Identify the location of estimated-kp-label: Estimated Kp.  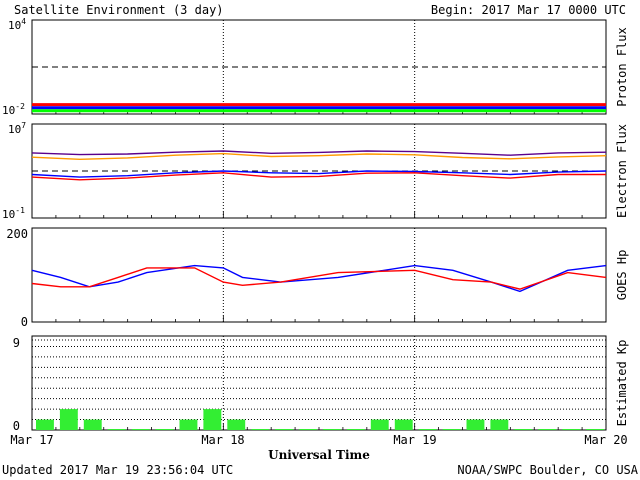
(622, 383).